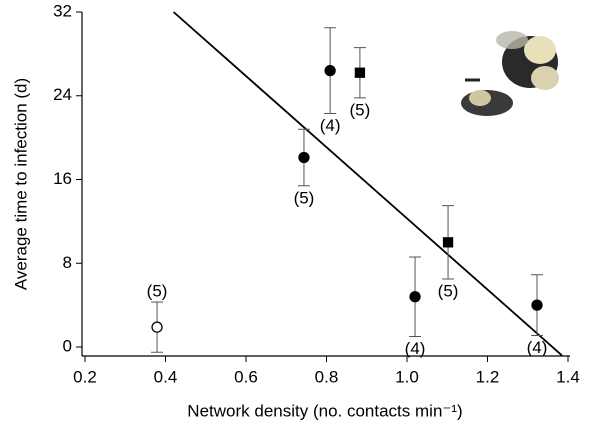 The image size is (590, 436). What do you see at coordinates (510, 73) in the screenshot?
I see `bee-photo` at bounding box center [510, 73].